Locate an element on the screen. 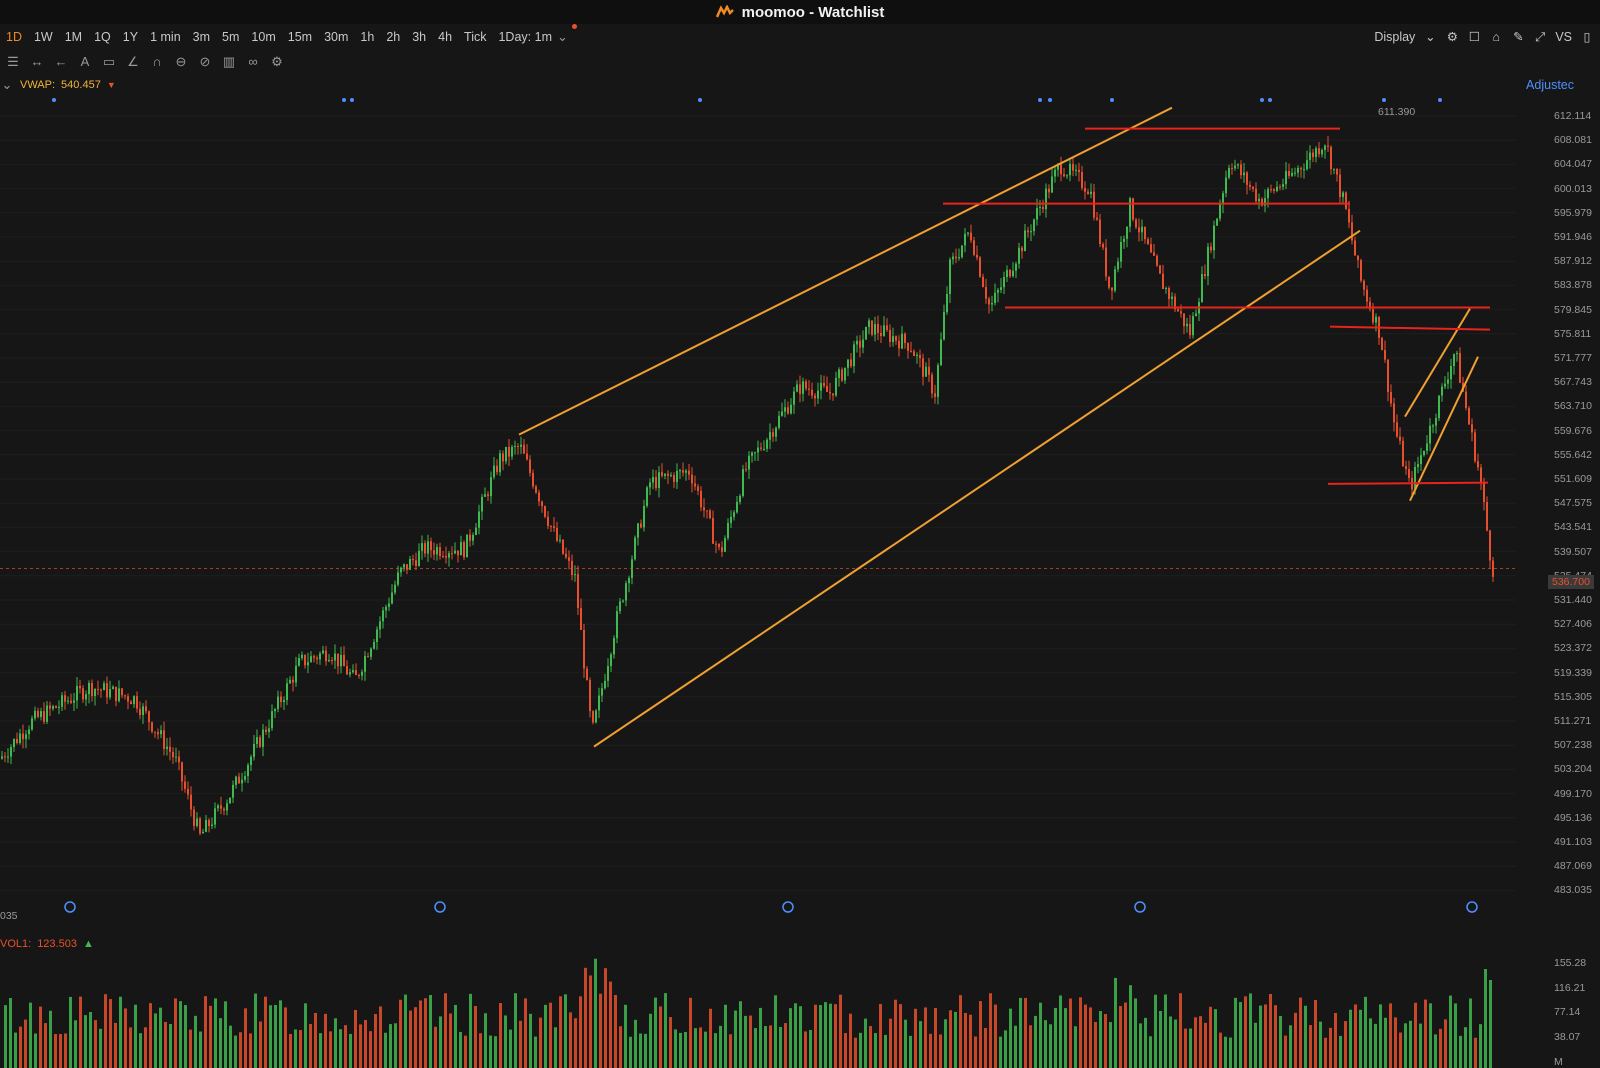 The width and height of the screenshot is (1600, 1068). hide-drawing-icon: ⊘ is located at coordinates (205, 61).